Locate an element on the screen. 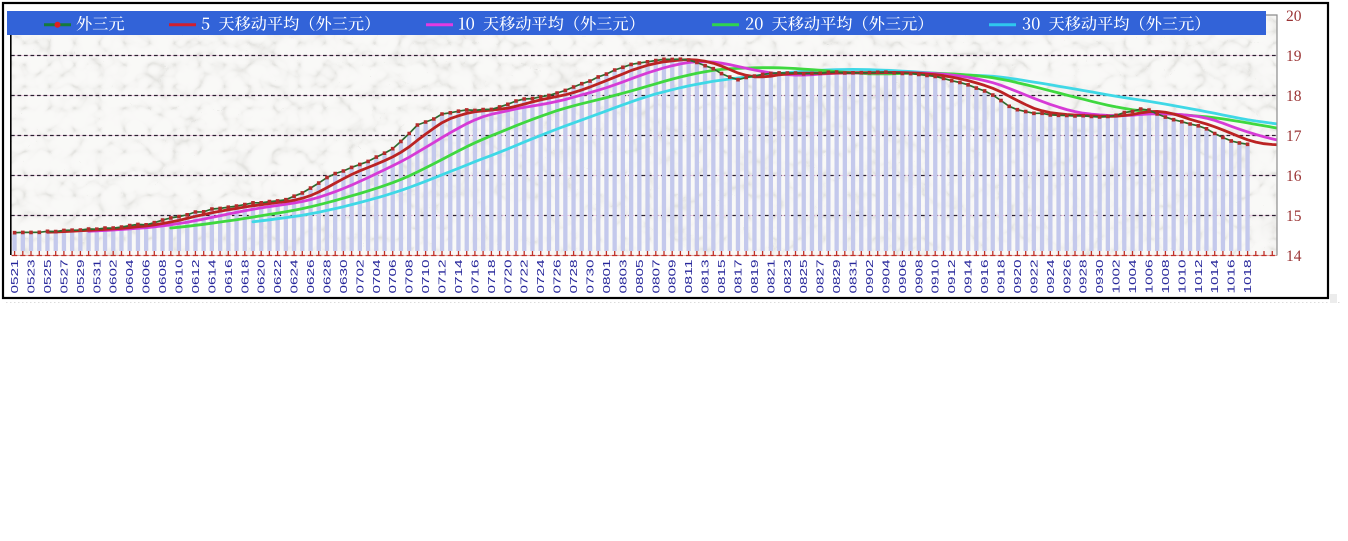 The height and width of the screenshot is (541, 1348). svg-text: 0704 is located at coordinates (377, 276).